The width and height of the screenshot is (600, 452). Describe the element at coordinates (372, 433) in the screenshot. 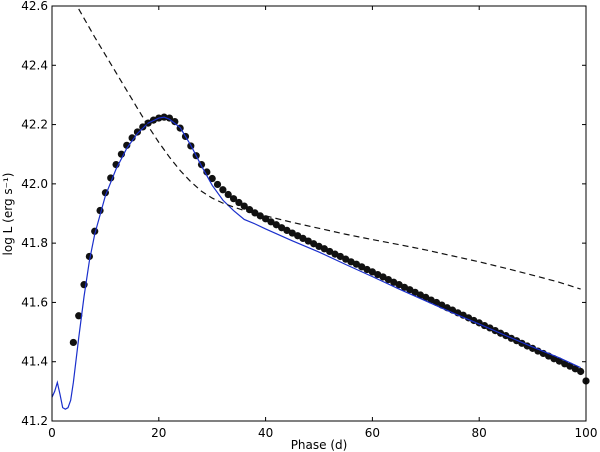

I see `x-tick-label: 60` at that location.